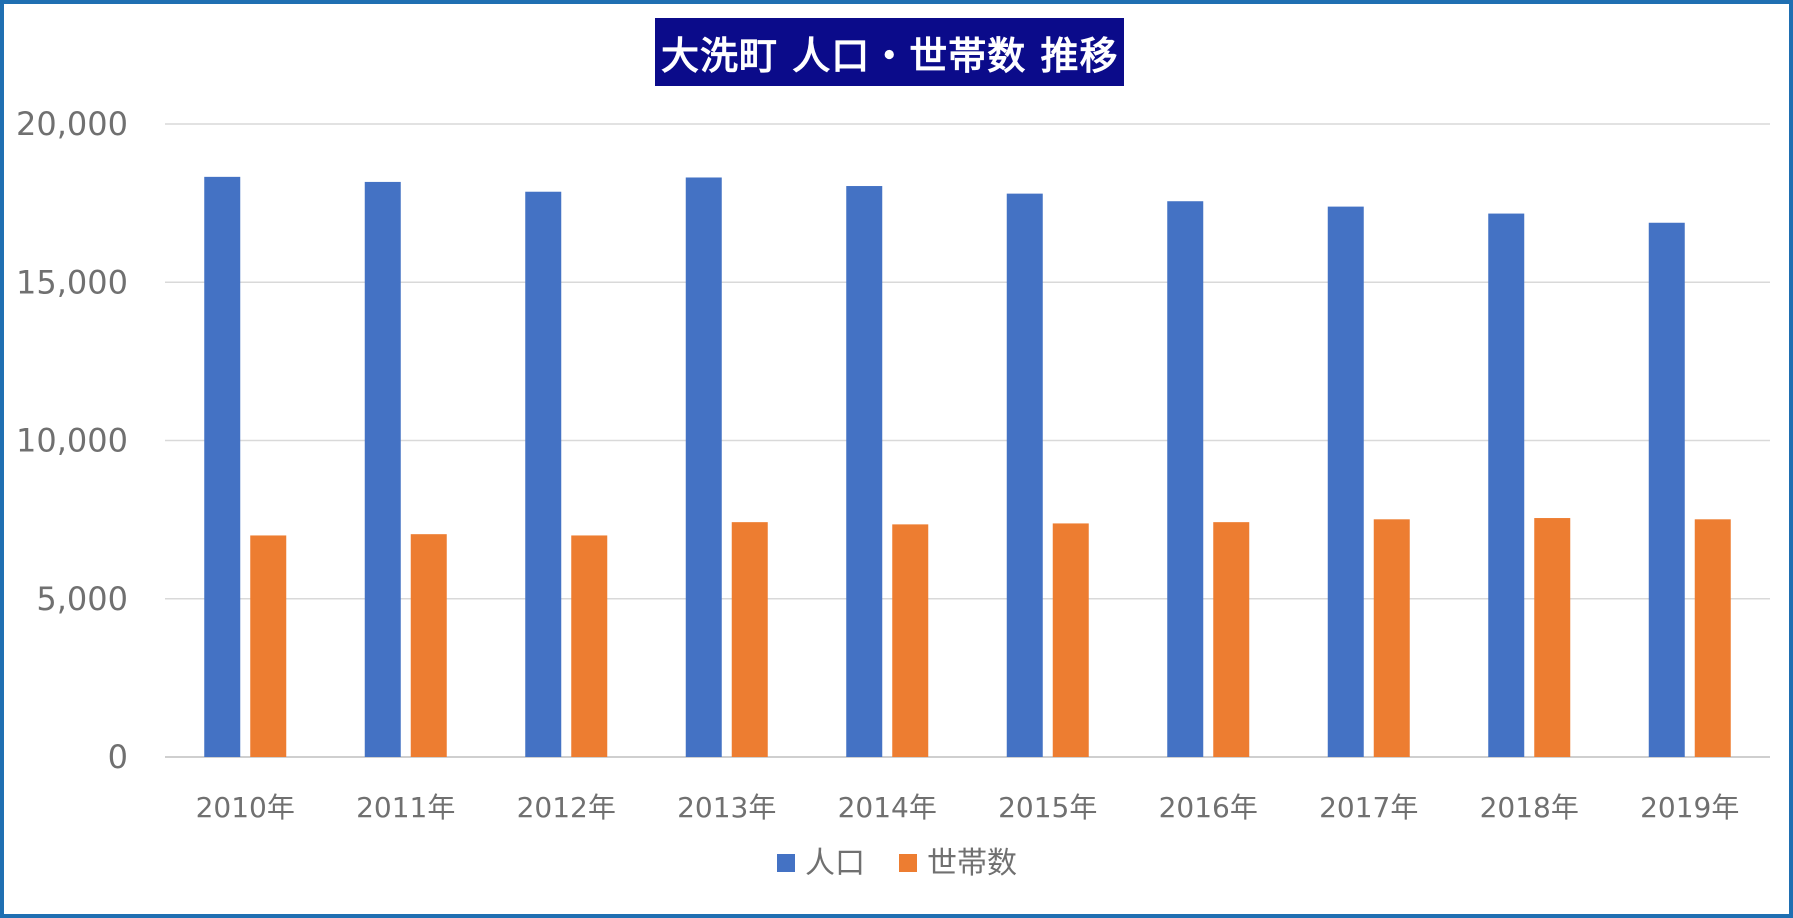 The image size is (1793, 918). Describe the element at coordinates (566, 807) in the screenshot. I see `x-tick-label: 2012年` at that location.